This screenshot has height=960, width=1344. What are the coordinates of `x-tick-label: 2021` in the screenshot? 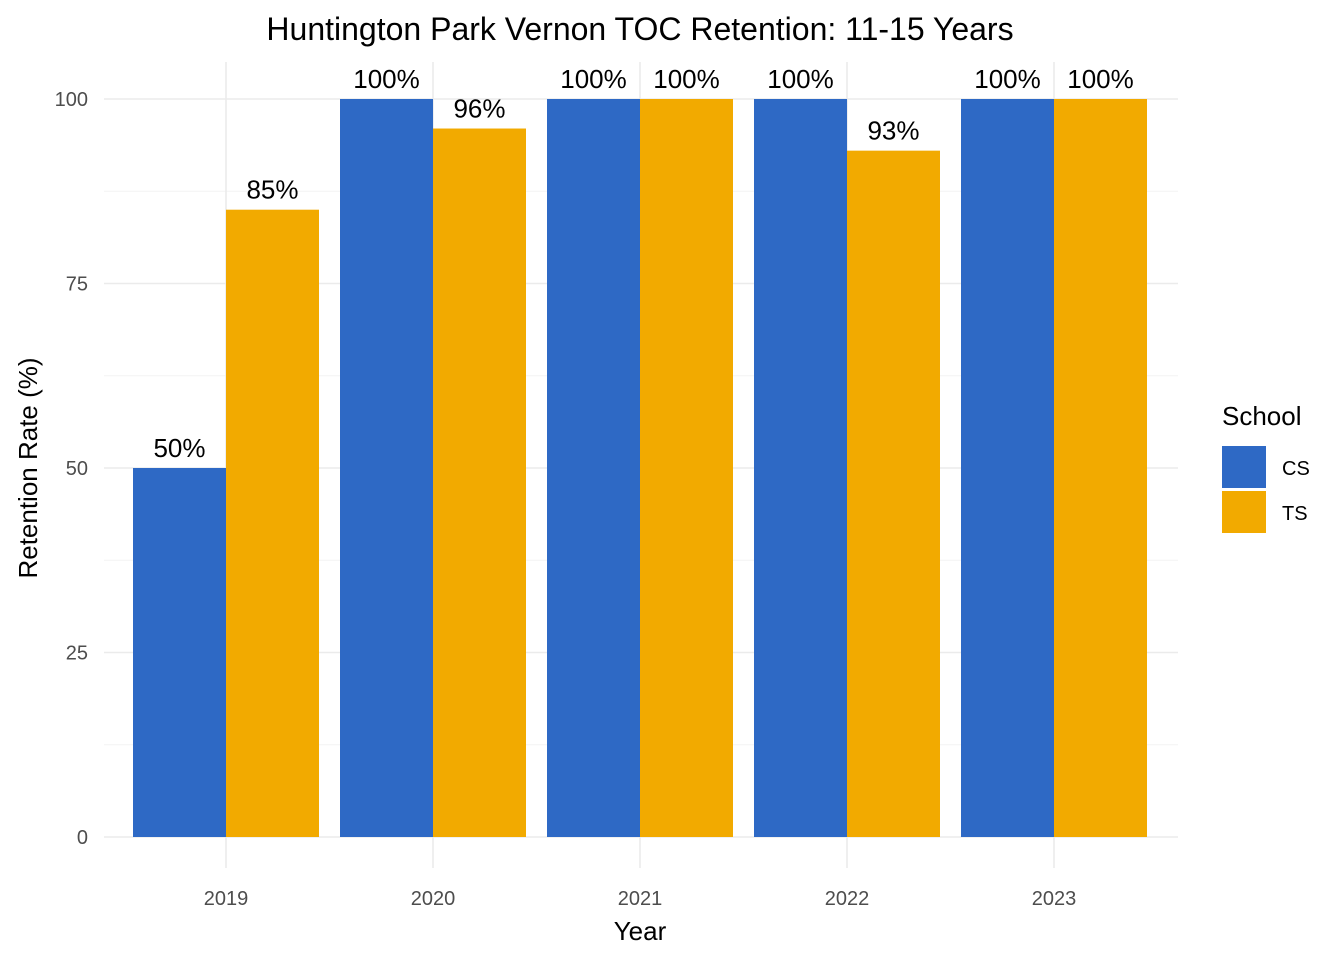 It's located at (640, 899).